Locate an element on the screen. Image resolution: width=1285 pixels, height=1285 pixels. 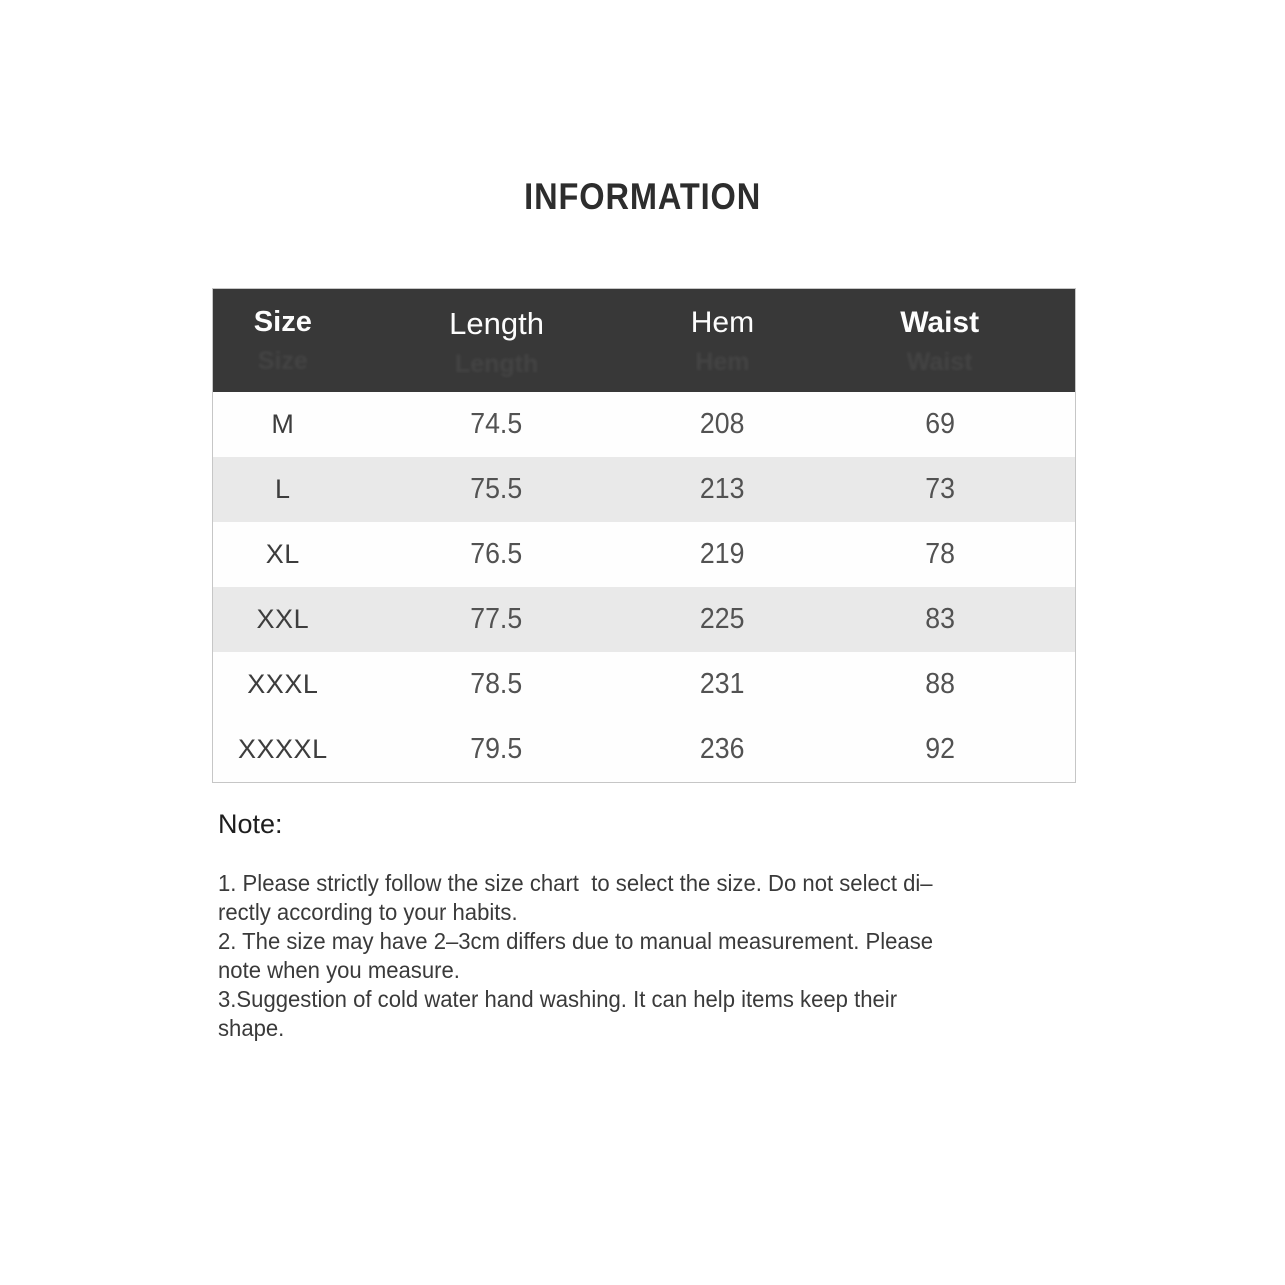
cell-length-value: 76.5 is located at coordinates (496, 554).